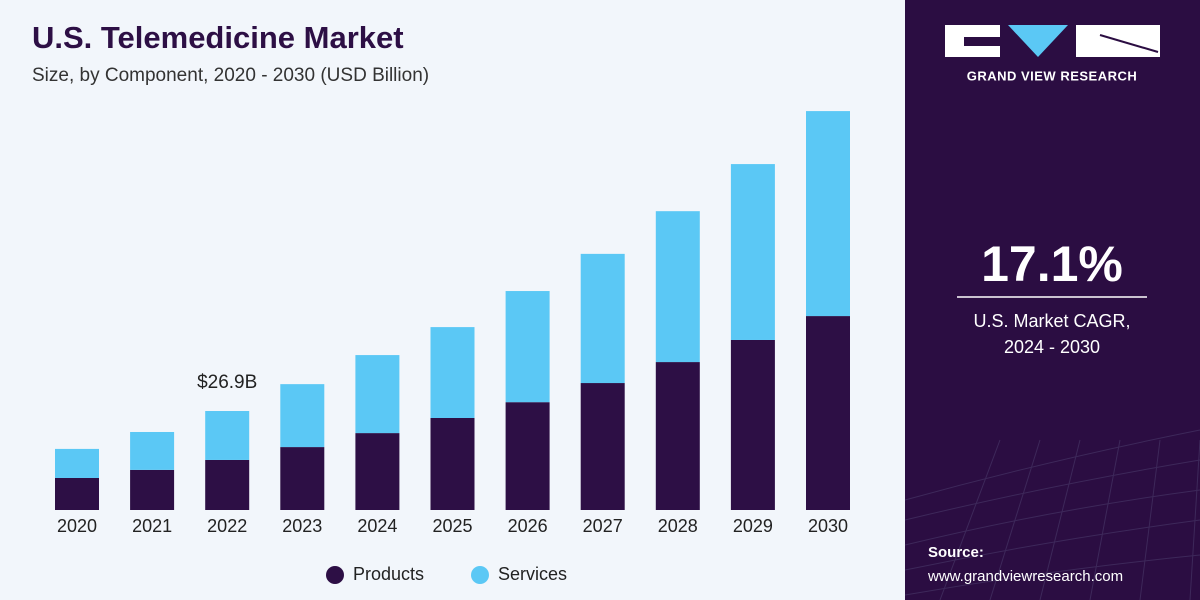 The width and height of the screenshot is (1200, 600). I want to click on legend-label: Services, so click(532, 574).